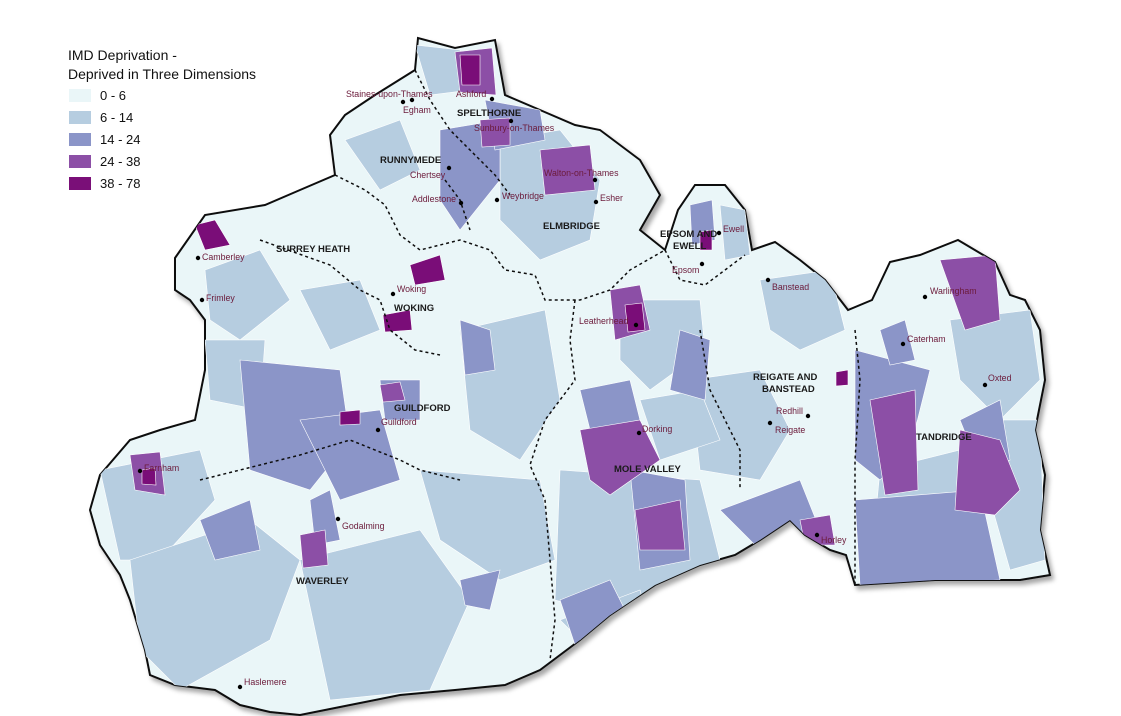 The image size is (1121, 716). Describe the element at coordinates (926, 339) in the screenshot. I see `town-label-caterham: Caterham` at that location.